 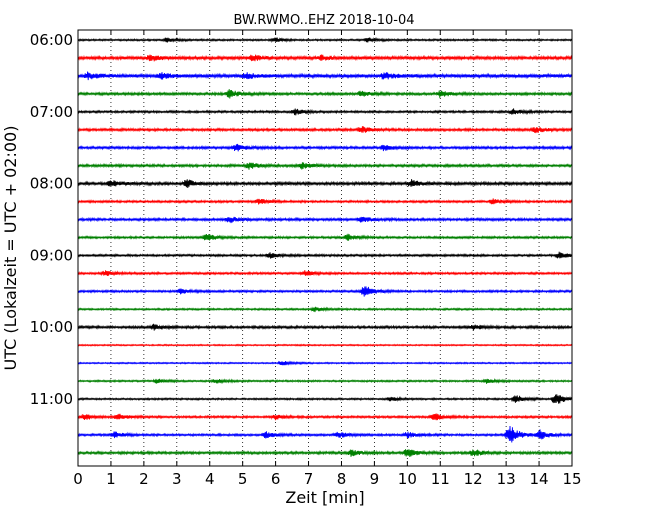 I want to click on y-tick-label: 06:00, so click(x=51, y=40).